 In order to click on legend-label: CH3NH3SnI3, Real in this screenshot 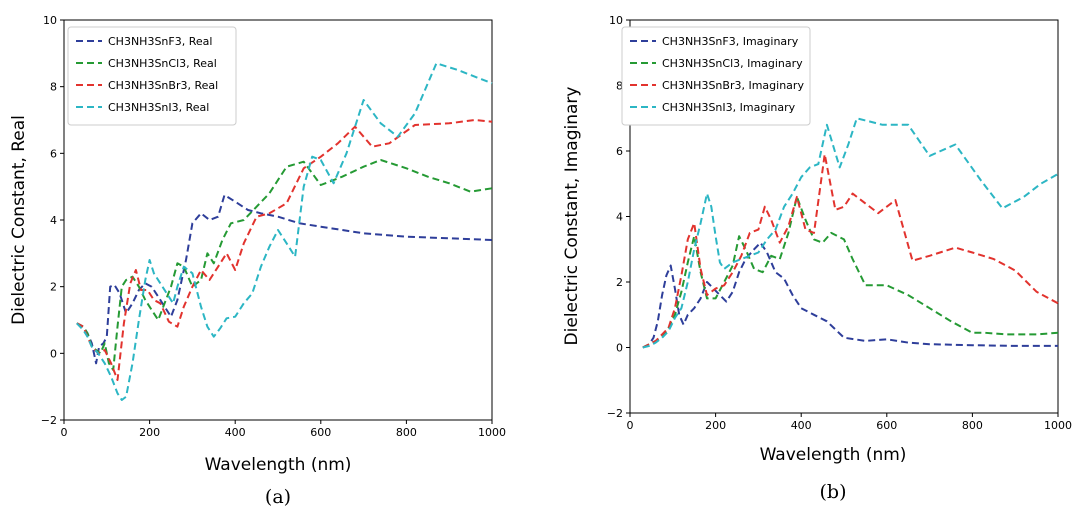, I will do `click(158, 107)`.